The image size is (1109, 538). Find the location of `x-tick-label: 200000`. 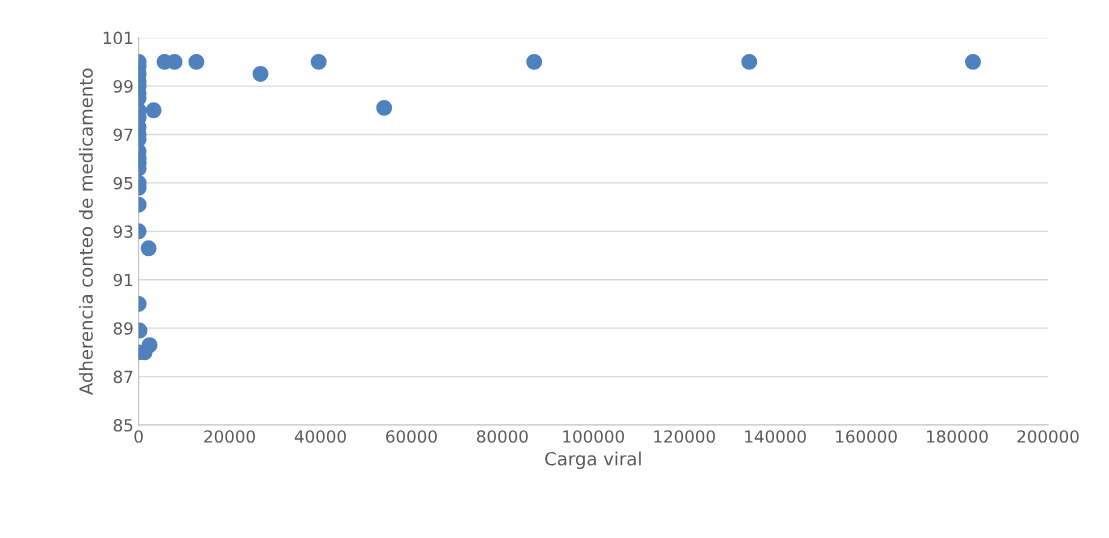

x-tick-label: 200000 is located at coordinates (1048, 436).